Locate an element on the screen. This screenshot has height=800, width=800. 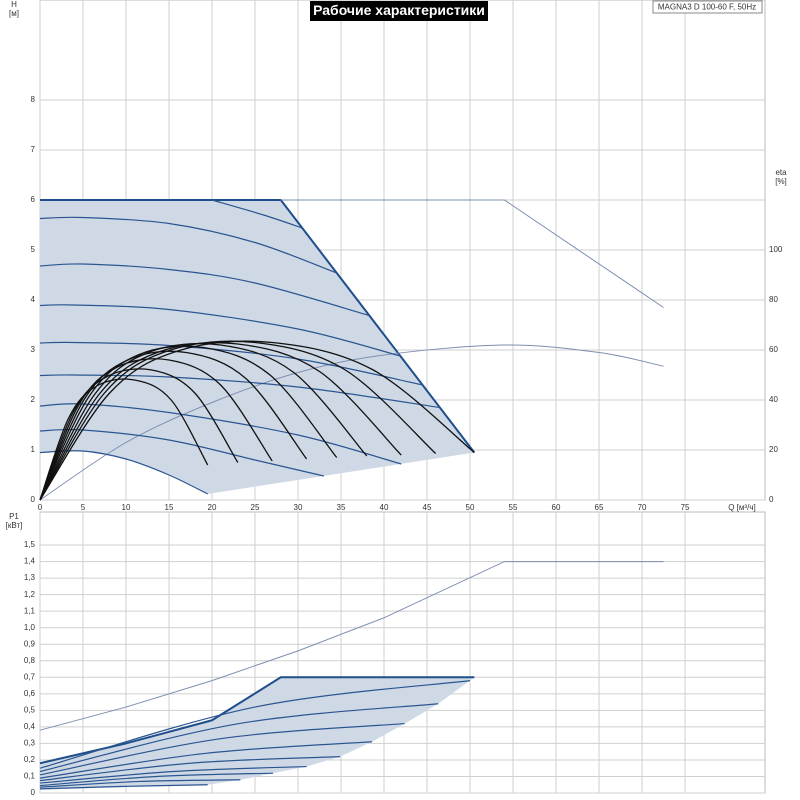
title: Рабочие характеристики is located at coordinates (399, 10).